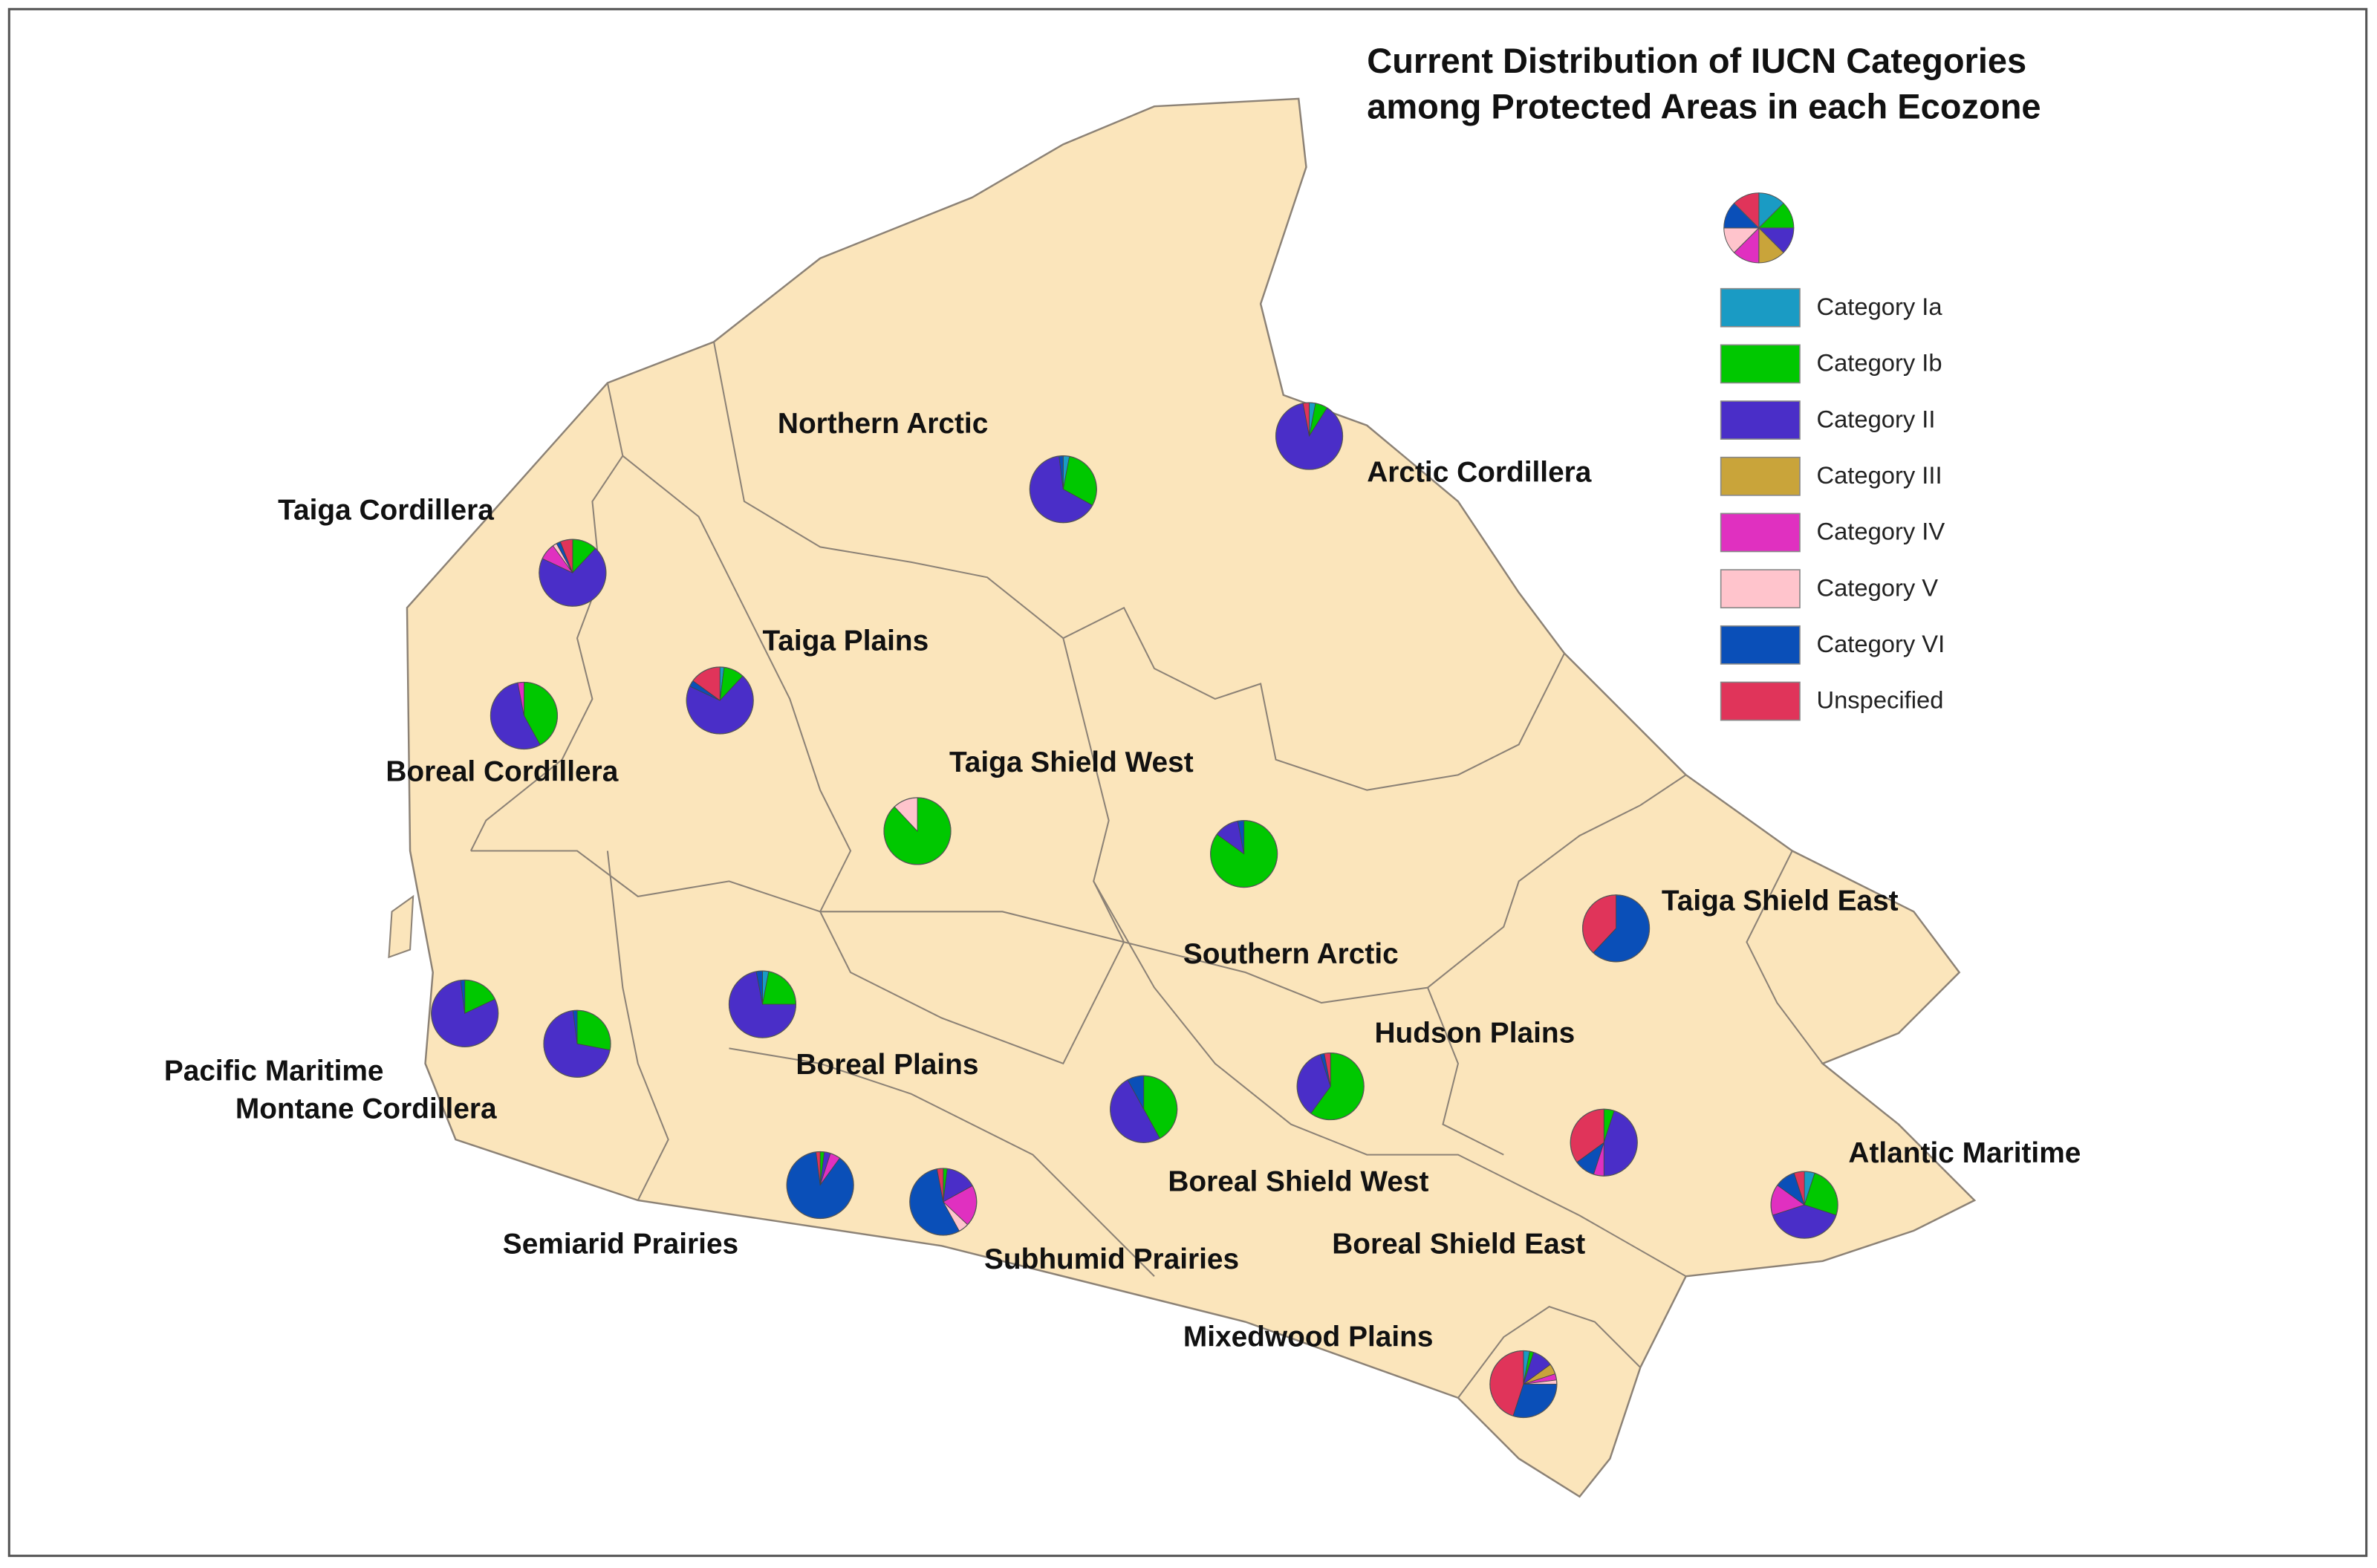 Image resolution: width=2377 pixels, height=1568 pixels. Describe the element at coordinates (1875, 419) in the screenshot. I see `legend-label: Category II` at that location.